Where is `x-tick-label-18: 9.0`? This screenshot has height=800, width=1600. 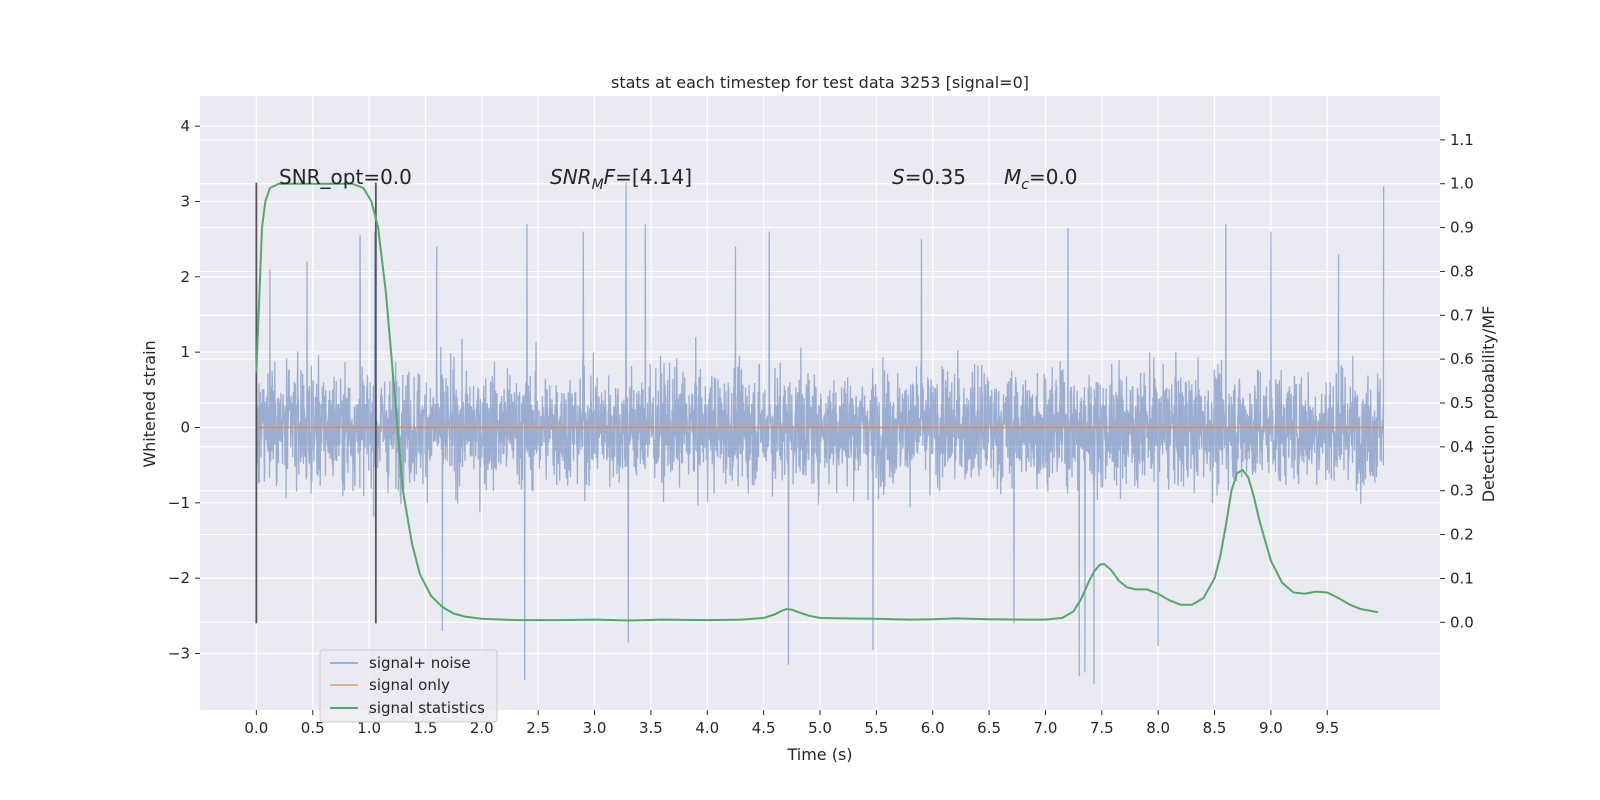
x-tick-label-18: 9.0 is located at coordinates (1271, 728).